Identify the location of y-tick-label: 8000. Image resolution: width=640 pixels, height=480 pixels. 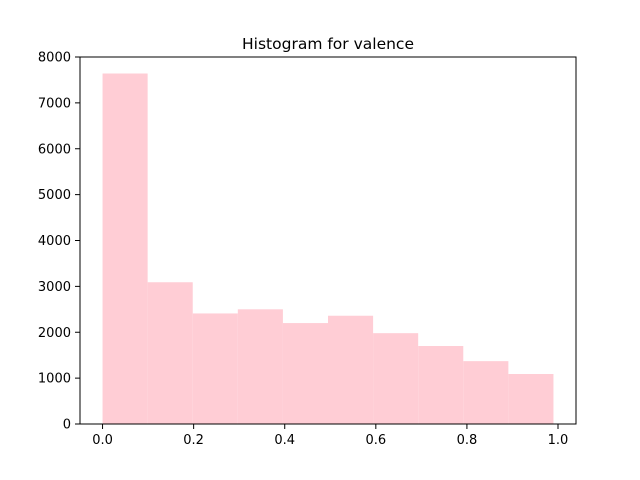
(54, 58).